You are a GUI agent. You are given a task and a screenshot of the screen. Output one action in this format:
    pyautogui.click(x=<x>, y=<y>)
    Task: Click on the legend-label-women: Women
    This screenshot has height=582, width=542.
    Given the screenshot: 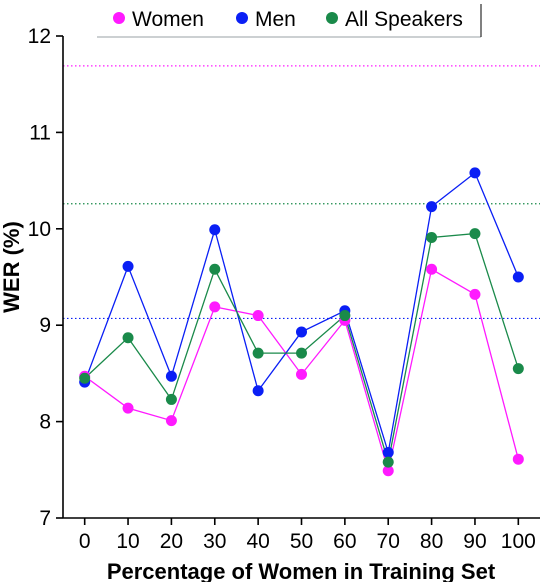 What is the action you would take?
    pyautogui.click(x=168, y=19)
    